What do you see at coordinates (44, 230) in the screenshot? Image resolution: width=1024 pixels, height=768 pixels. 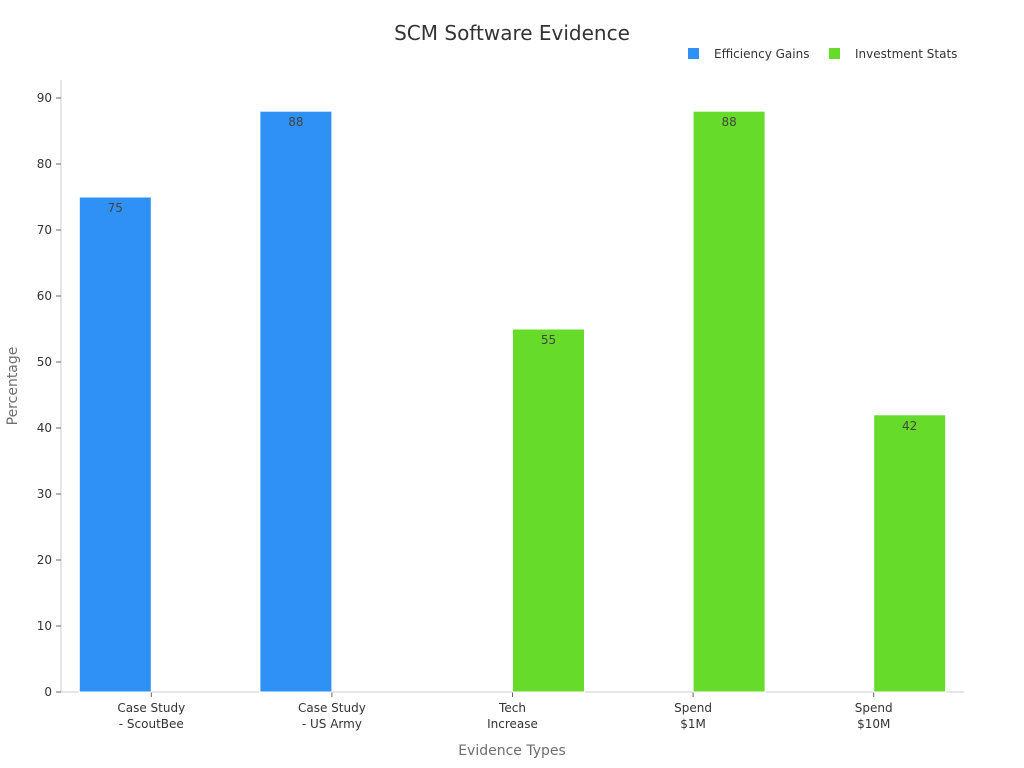 I see `y-tick-label: 70` at bounding box center [44, 230].